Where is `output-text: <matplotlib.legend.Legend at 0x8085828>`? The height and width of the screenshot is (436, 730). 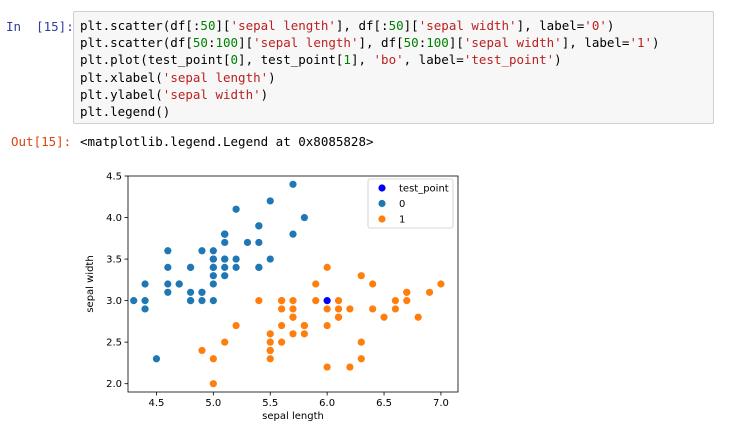 output-text: <matplotlib.legend.Legend at 0x8085828> is located at coordinates (227, 141).